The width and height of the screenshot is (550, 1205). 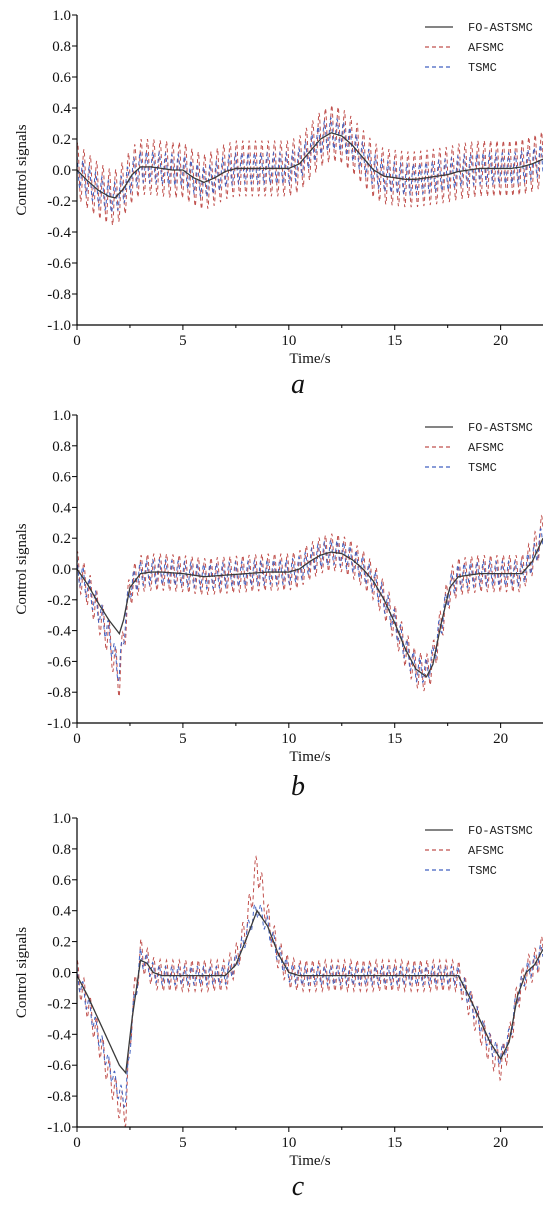 I want to click on panel-label: a, so click(x=298, y=384).